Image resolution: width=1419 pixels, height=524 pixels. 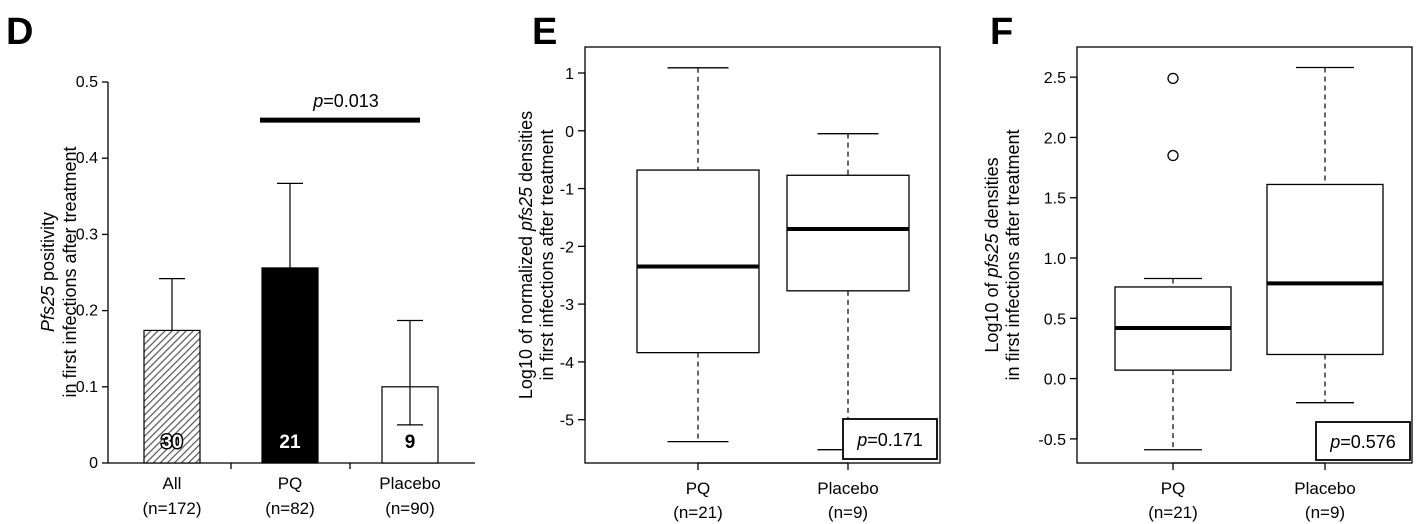 What do you see at coordinates (567, 190) in the screenshot?
I see `panel-e-y-tick-label: -1` at bounding box center [567, 190].